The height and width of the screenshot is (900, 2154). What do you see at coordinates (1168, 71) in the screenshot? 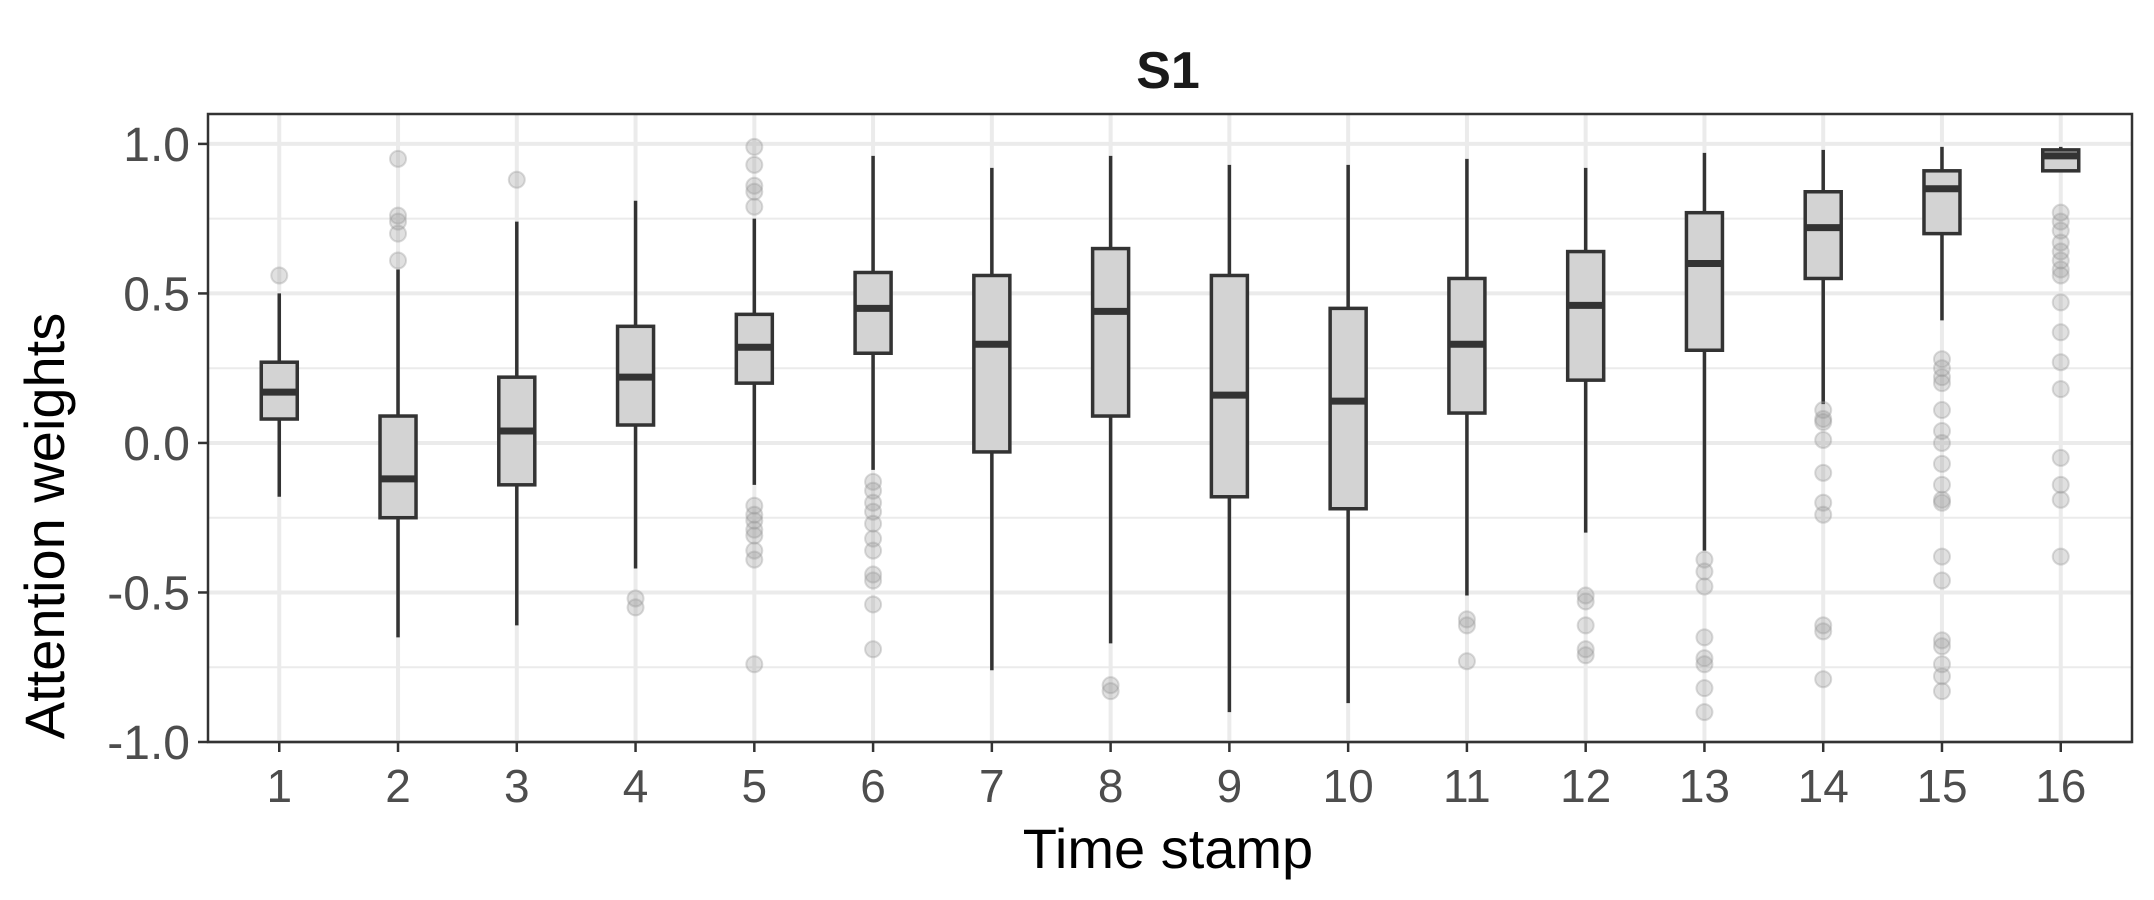
I see `chart-title: S1` at bounding box center [1168, 71].